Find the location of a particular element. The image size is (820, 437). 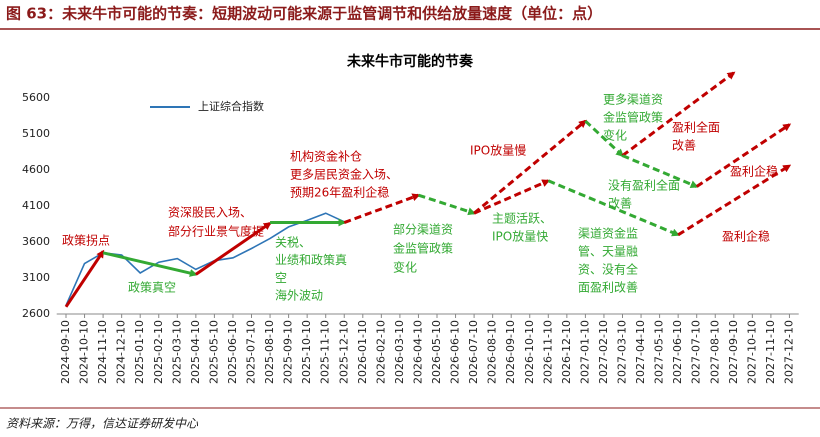

x-tick-label: 2025-09-10 is located at coordinates (288, 352).